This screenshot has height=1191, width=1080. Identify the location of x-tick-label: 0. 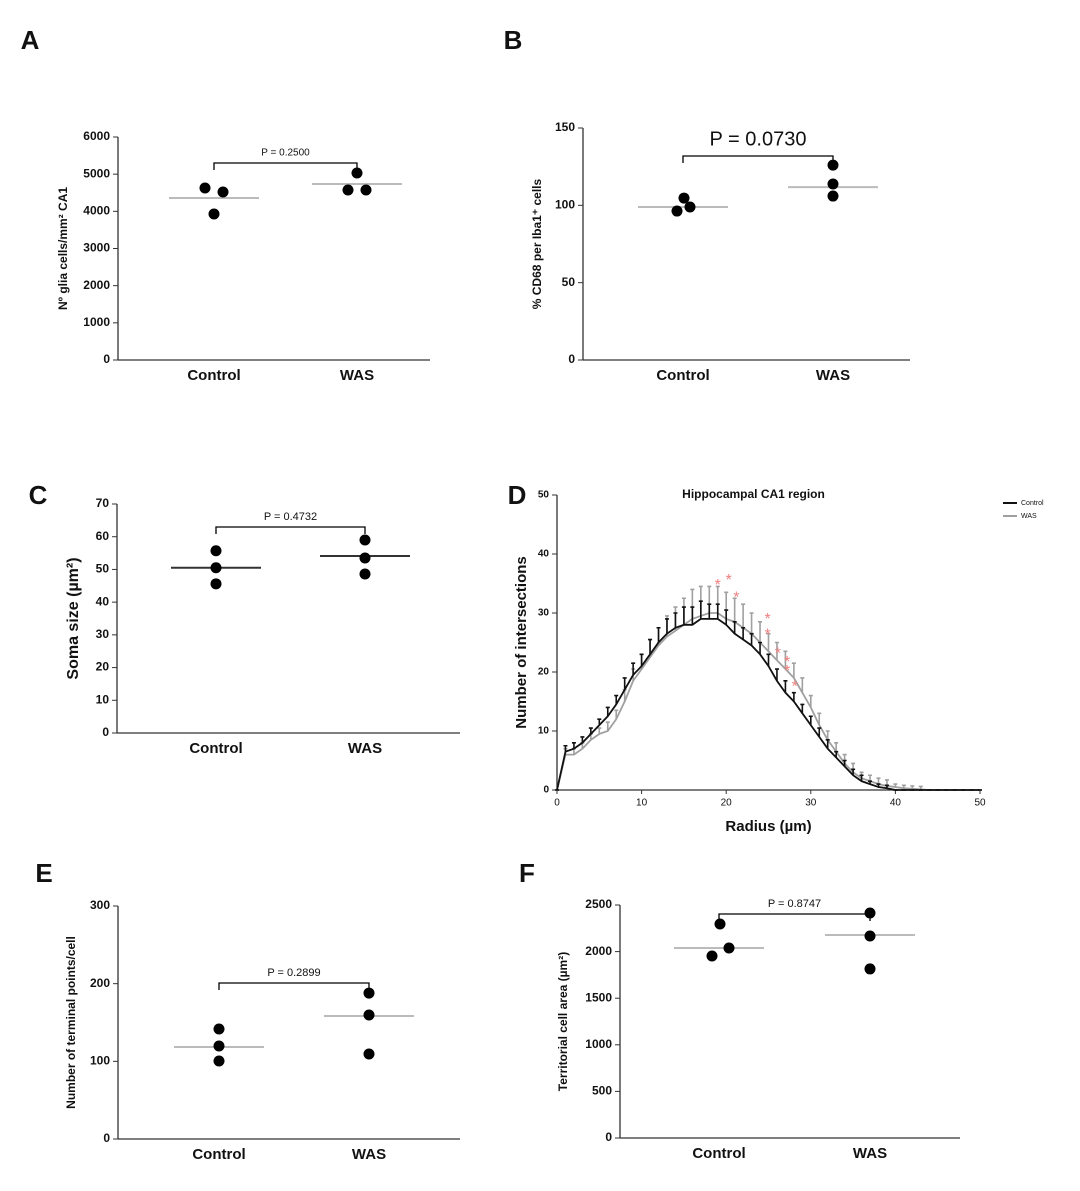
(557, 803).